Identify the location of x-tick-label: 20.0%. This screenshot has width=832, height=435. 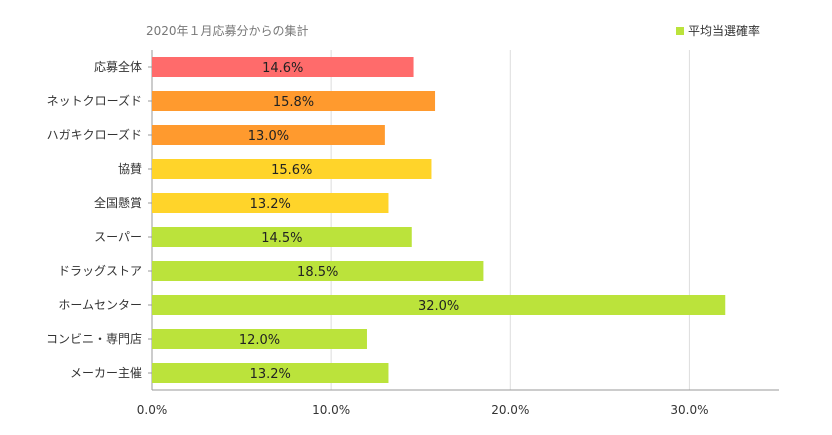
(510, 410).